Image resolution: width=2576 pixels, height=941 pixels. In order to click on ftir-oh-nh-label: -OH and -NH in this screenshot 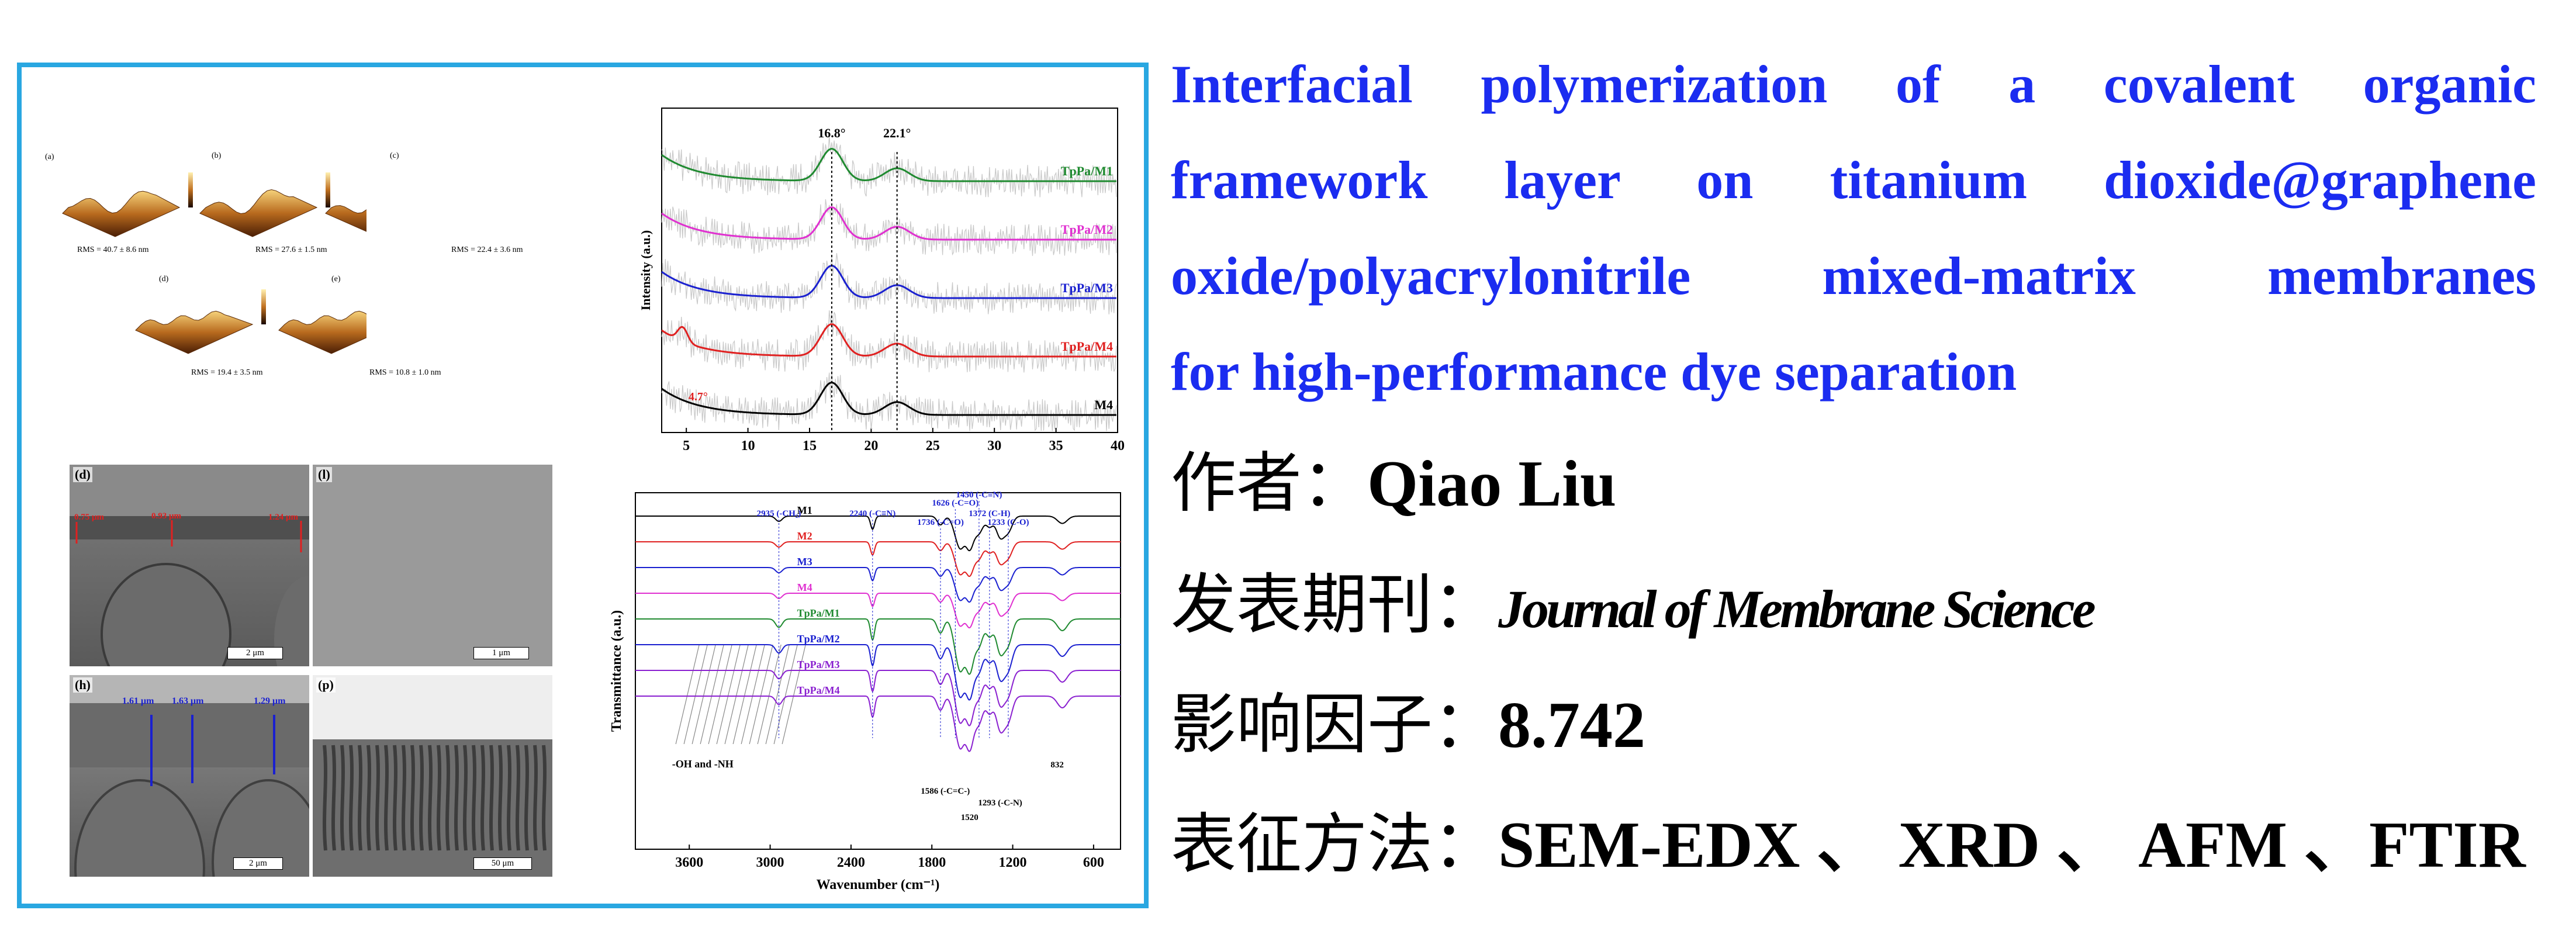, I will do `click(703, 764)`.